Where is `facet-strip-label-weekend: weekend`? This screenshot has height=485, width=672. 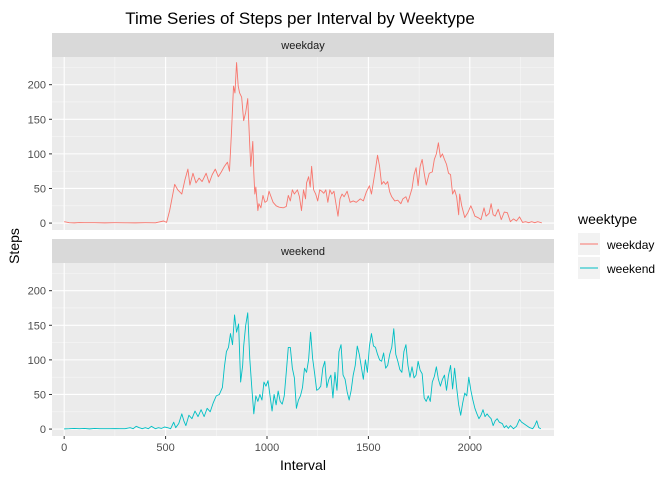
facet-strip-label-weekend: weekend is located at coordinates (302, 252).